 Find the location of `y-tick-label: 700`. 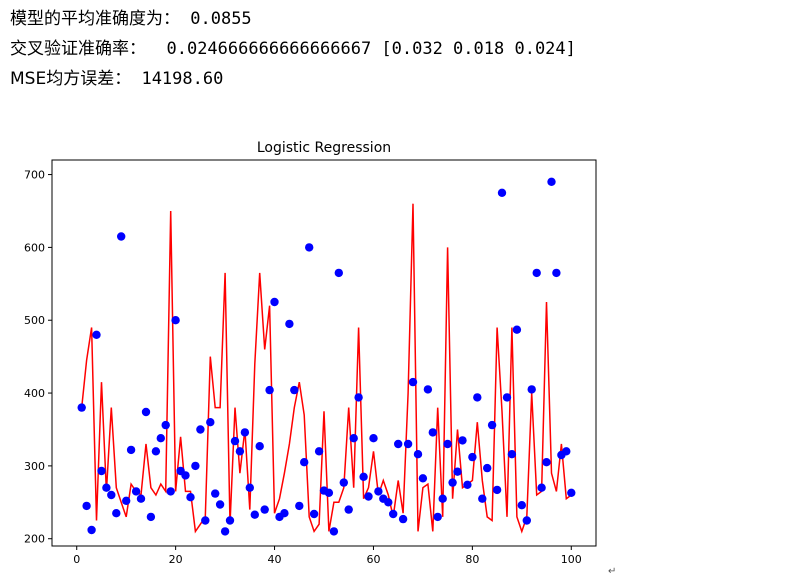

y-tick-label: 700 is located at coordinates (34, 175).